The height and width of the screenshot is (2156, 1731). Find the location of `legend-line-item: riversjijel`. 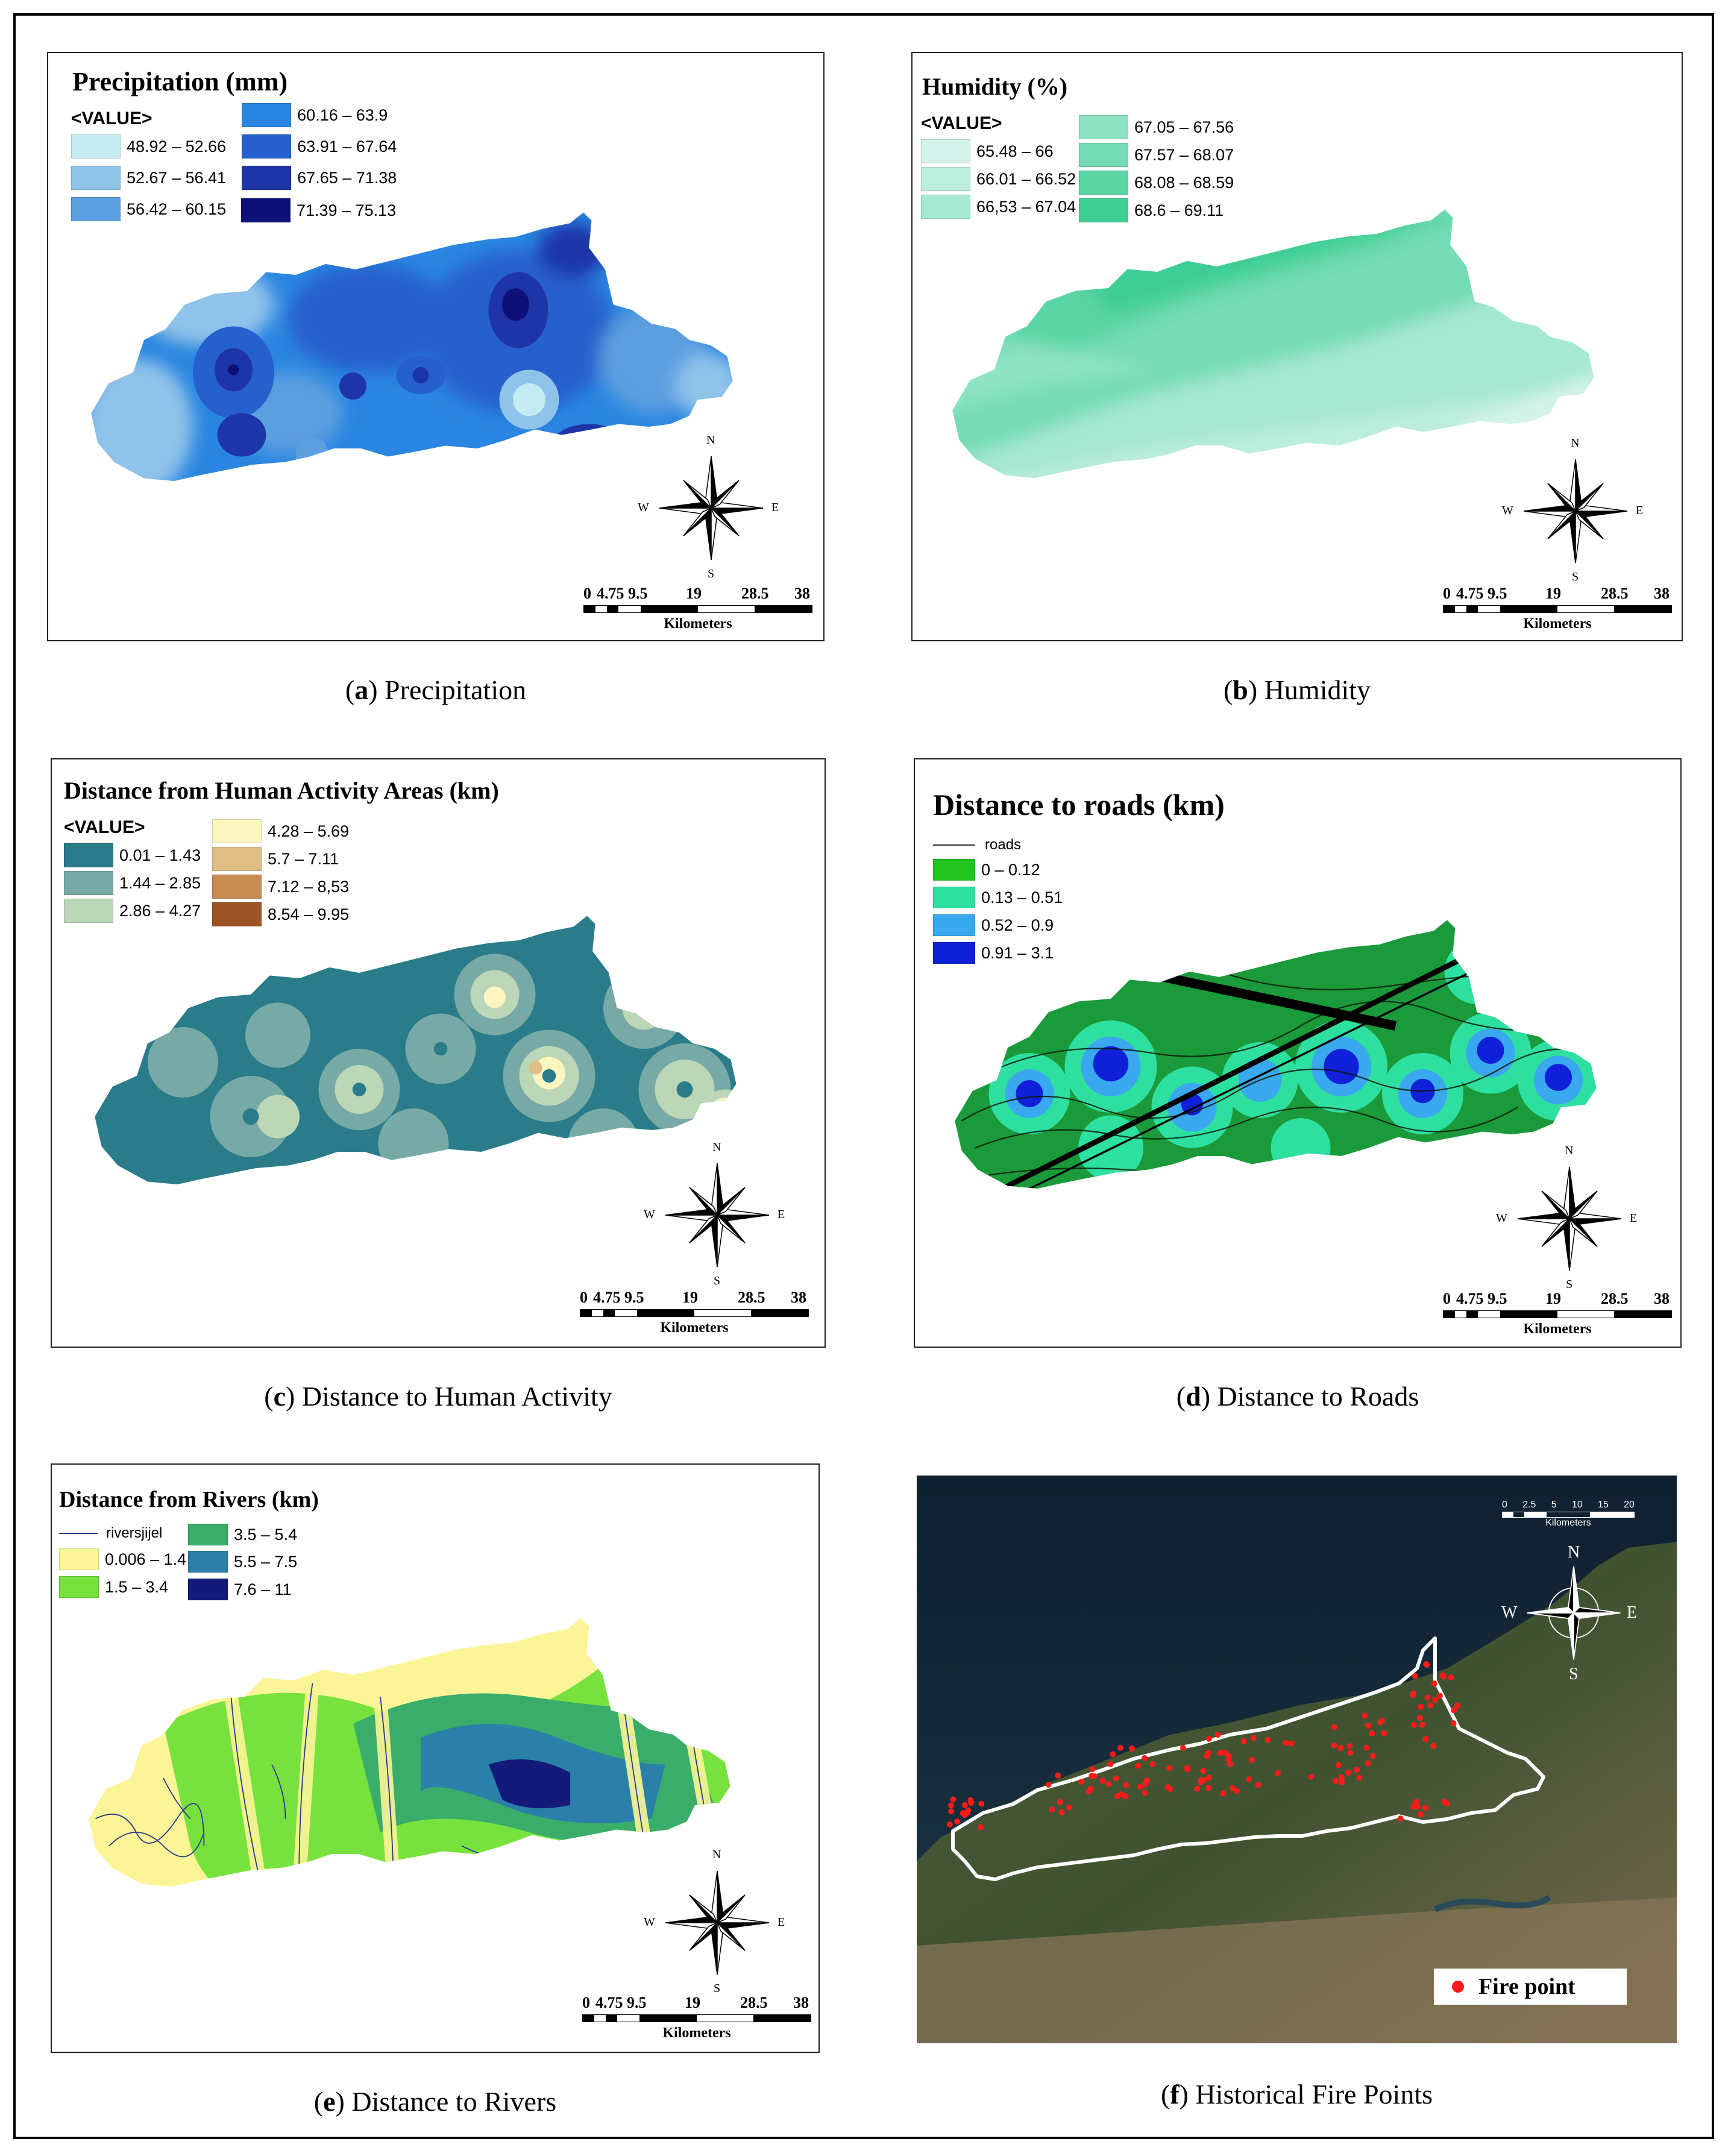

legend-line-item: riversjijel is located at coordinates (123, 1533).